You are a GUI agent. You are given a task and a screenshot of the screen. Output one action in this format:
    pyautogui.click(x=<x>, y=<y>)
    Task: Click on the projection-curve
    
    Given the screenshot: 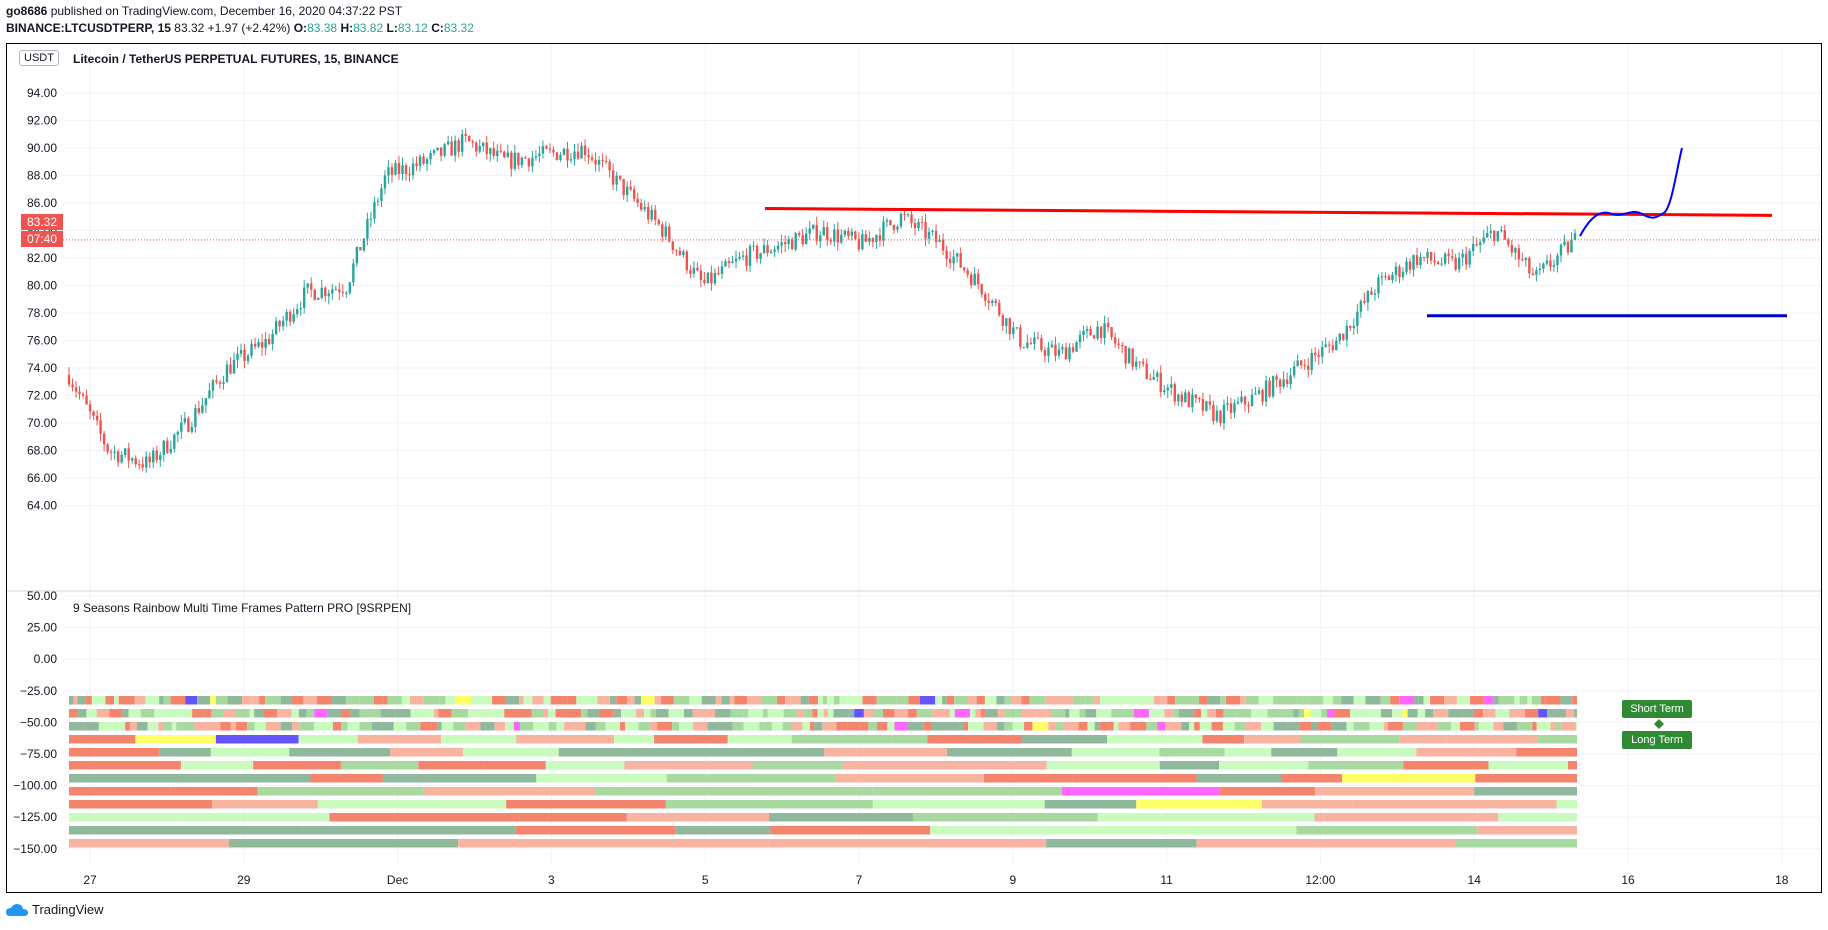 What is the action you would take?
    pyautogui.click(x=1631, y=192)
    